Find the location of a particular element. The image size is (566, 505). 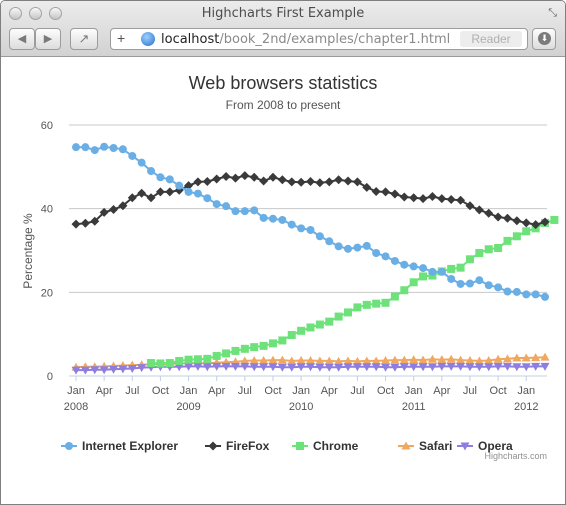

x-tick-label: Jan is located at coordinates (526, 391).